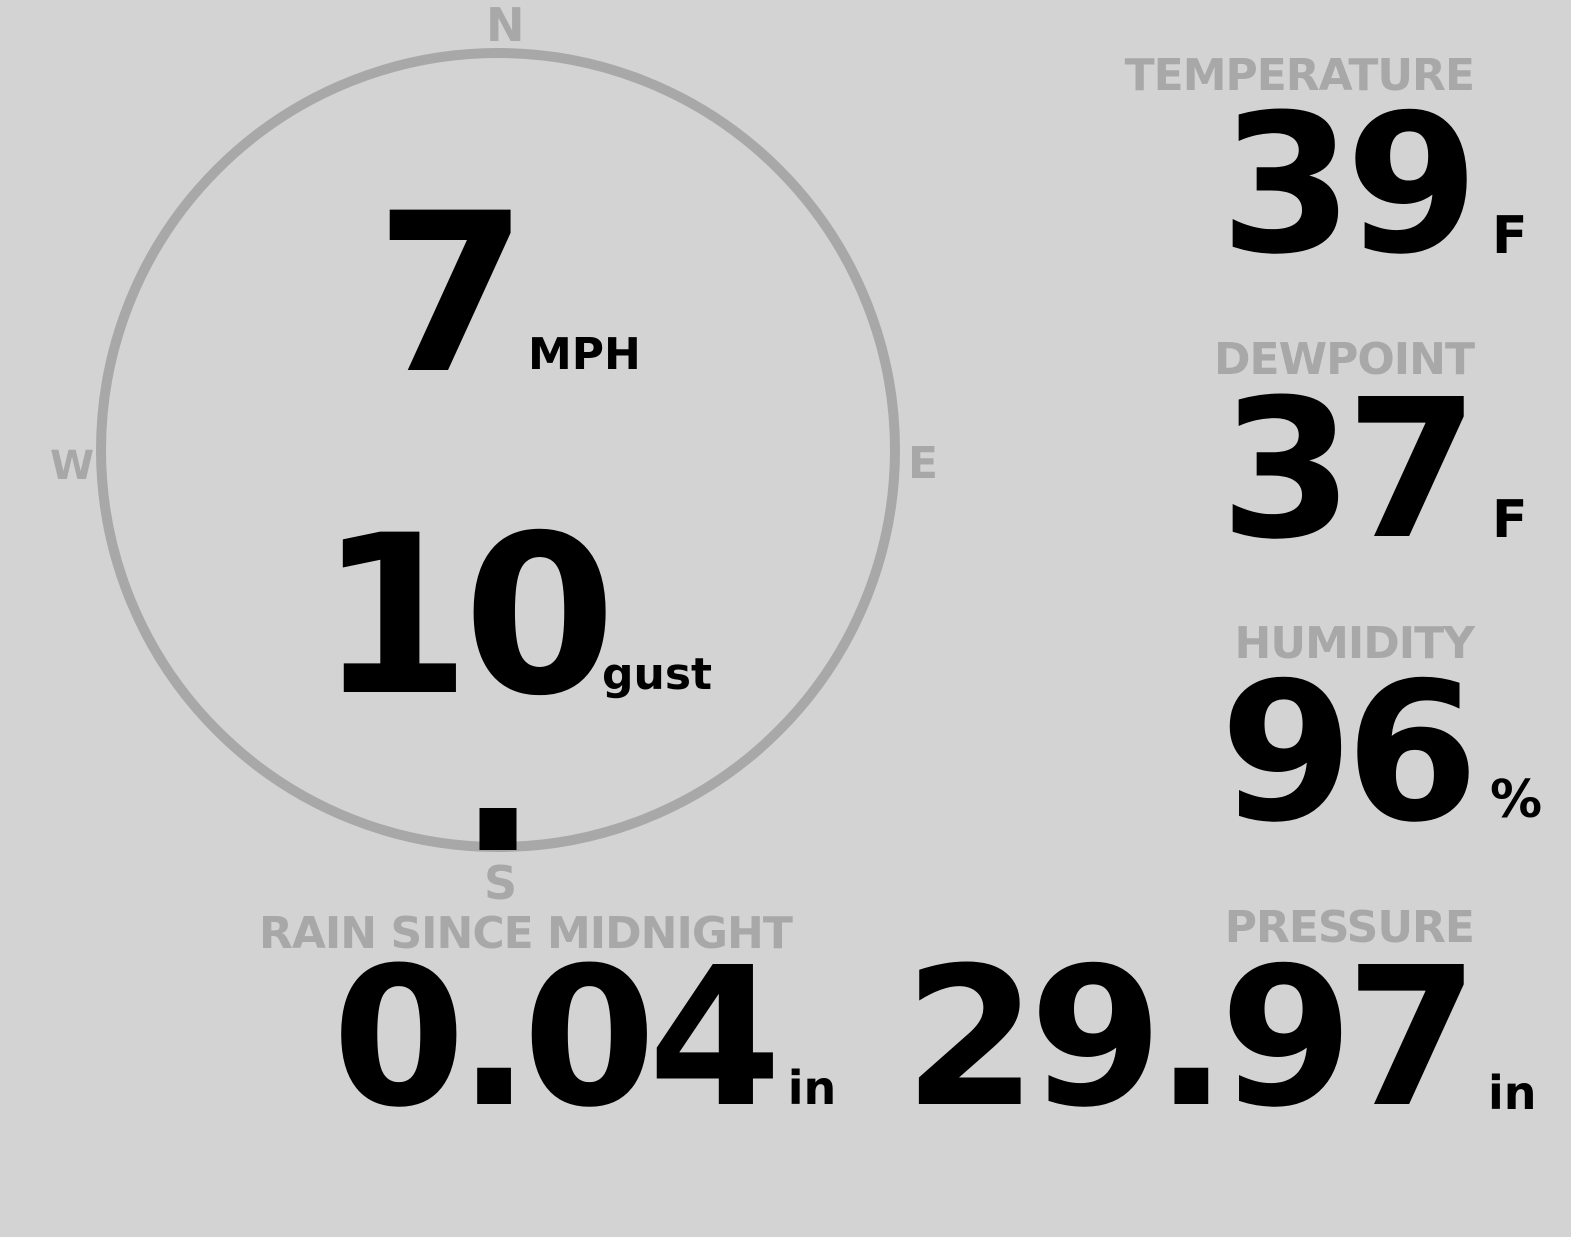  What do you see at coordinates (72, 466) in the screenshot?
I see `compass-w: W` at bounding box center [72, 466].